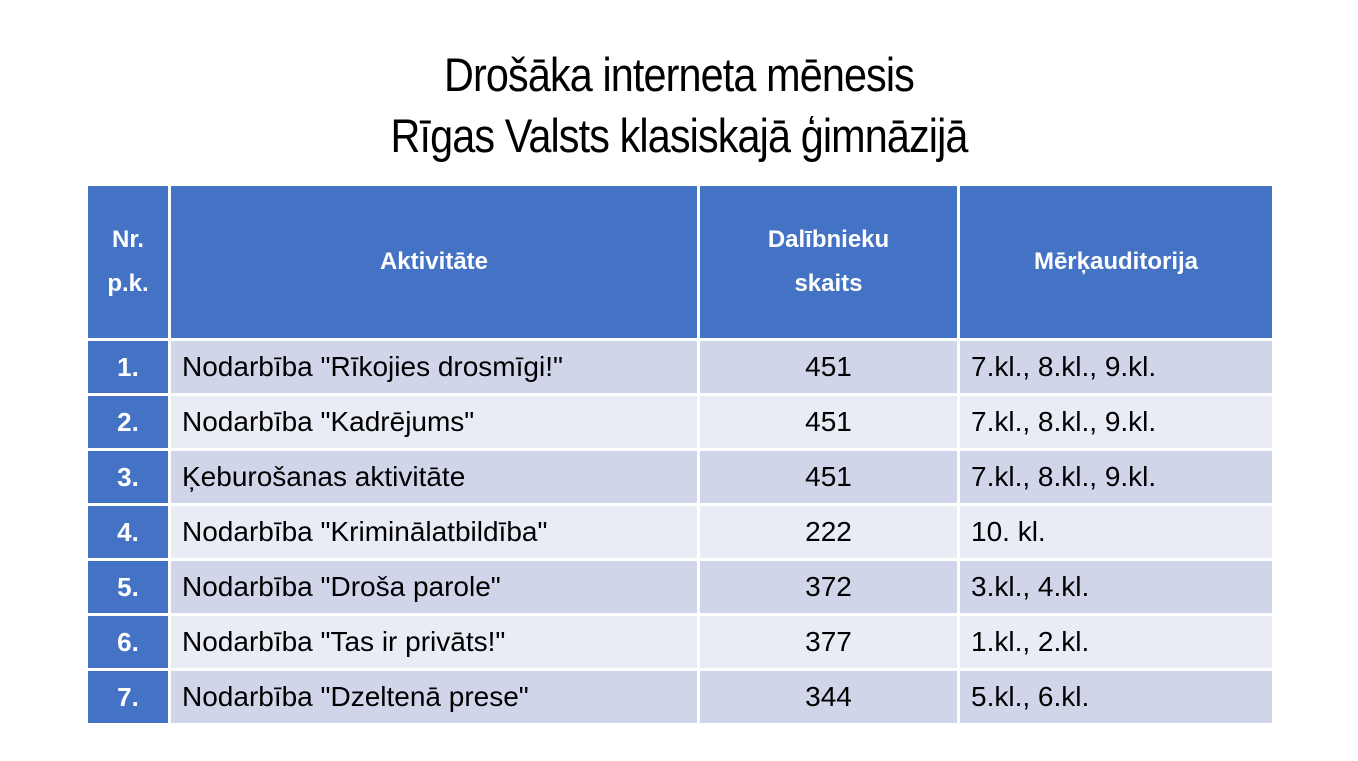  What do you see at coordinates (434, 642) in the screenshot?
I see `activity-cell: Nodarbība "Tas ir privāts!"` at bounding box center [434, 642].